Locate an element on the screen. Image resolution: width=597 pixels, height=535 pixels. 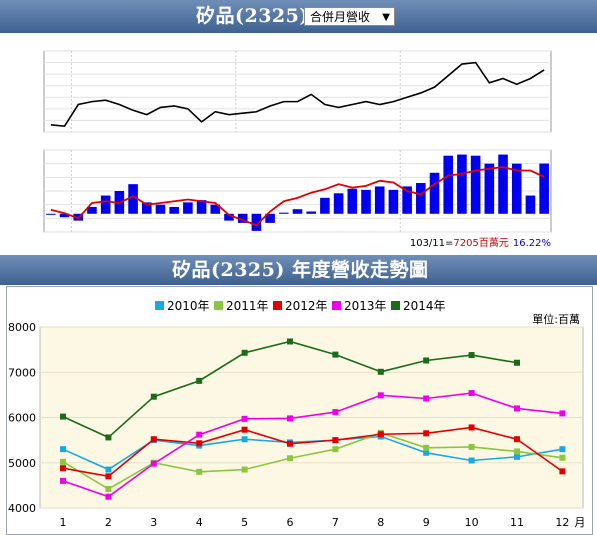
annual-unit-label: 單位:百萬 is located at coordinates (556, 319).